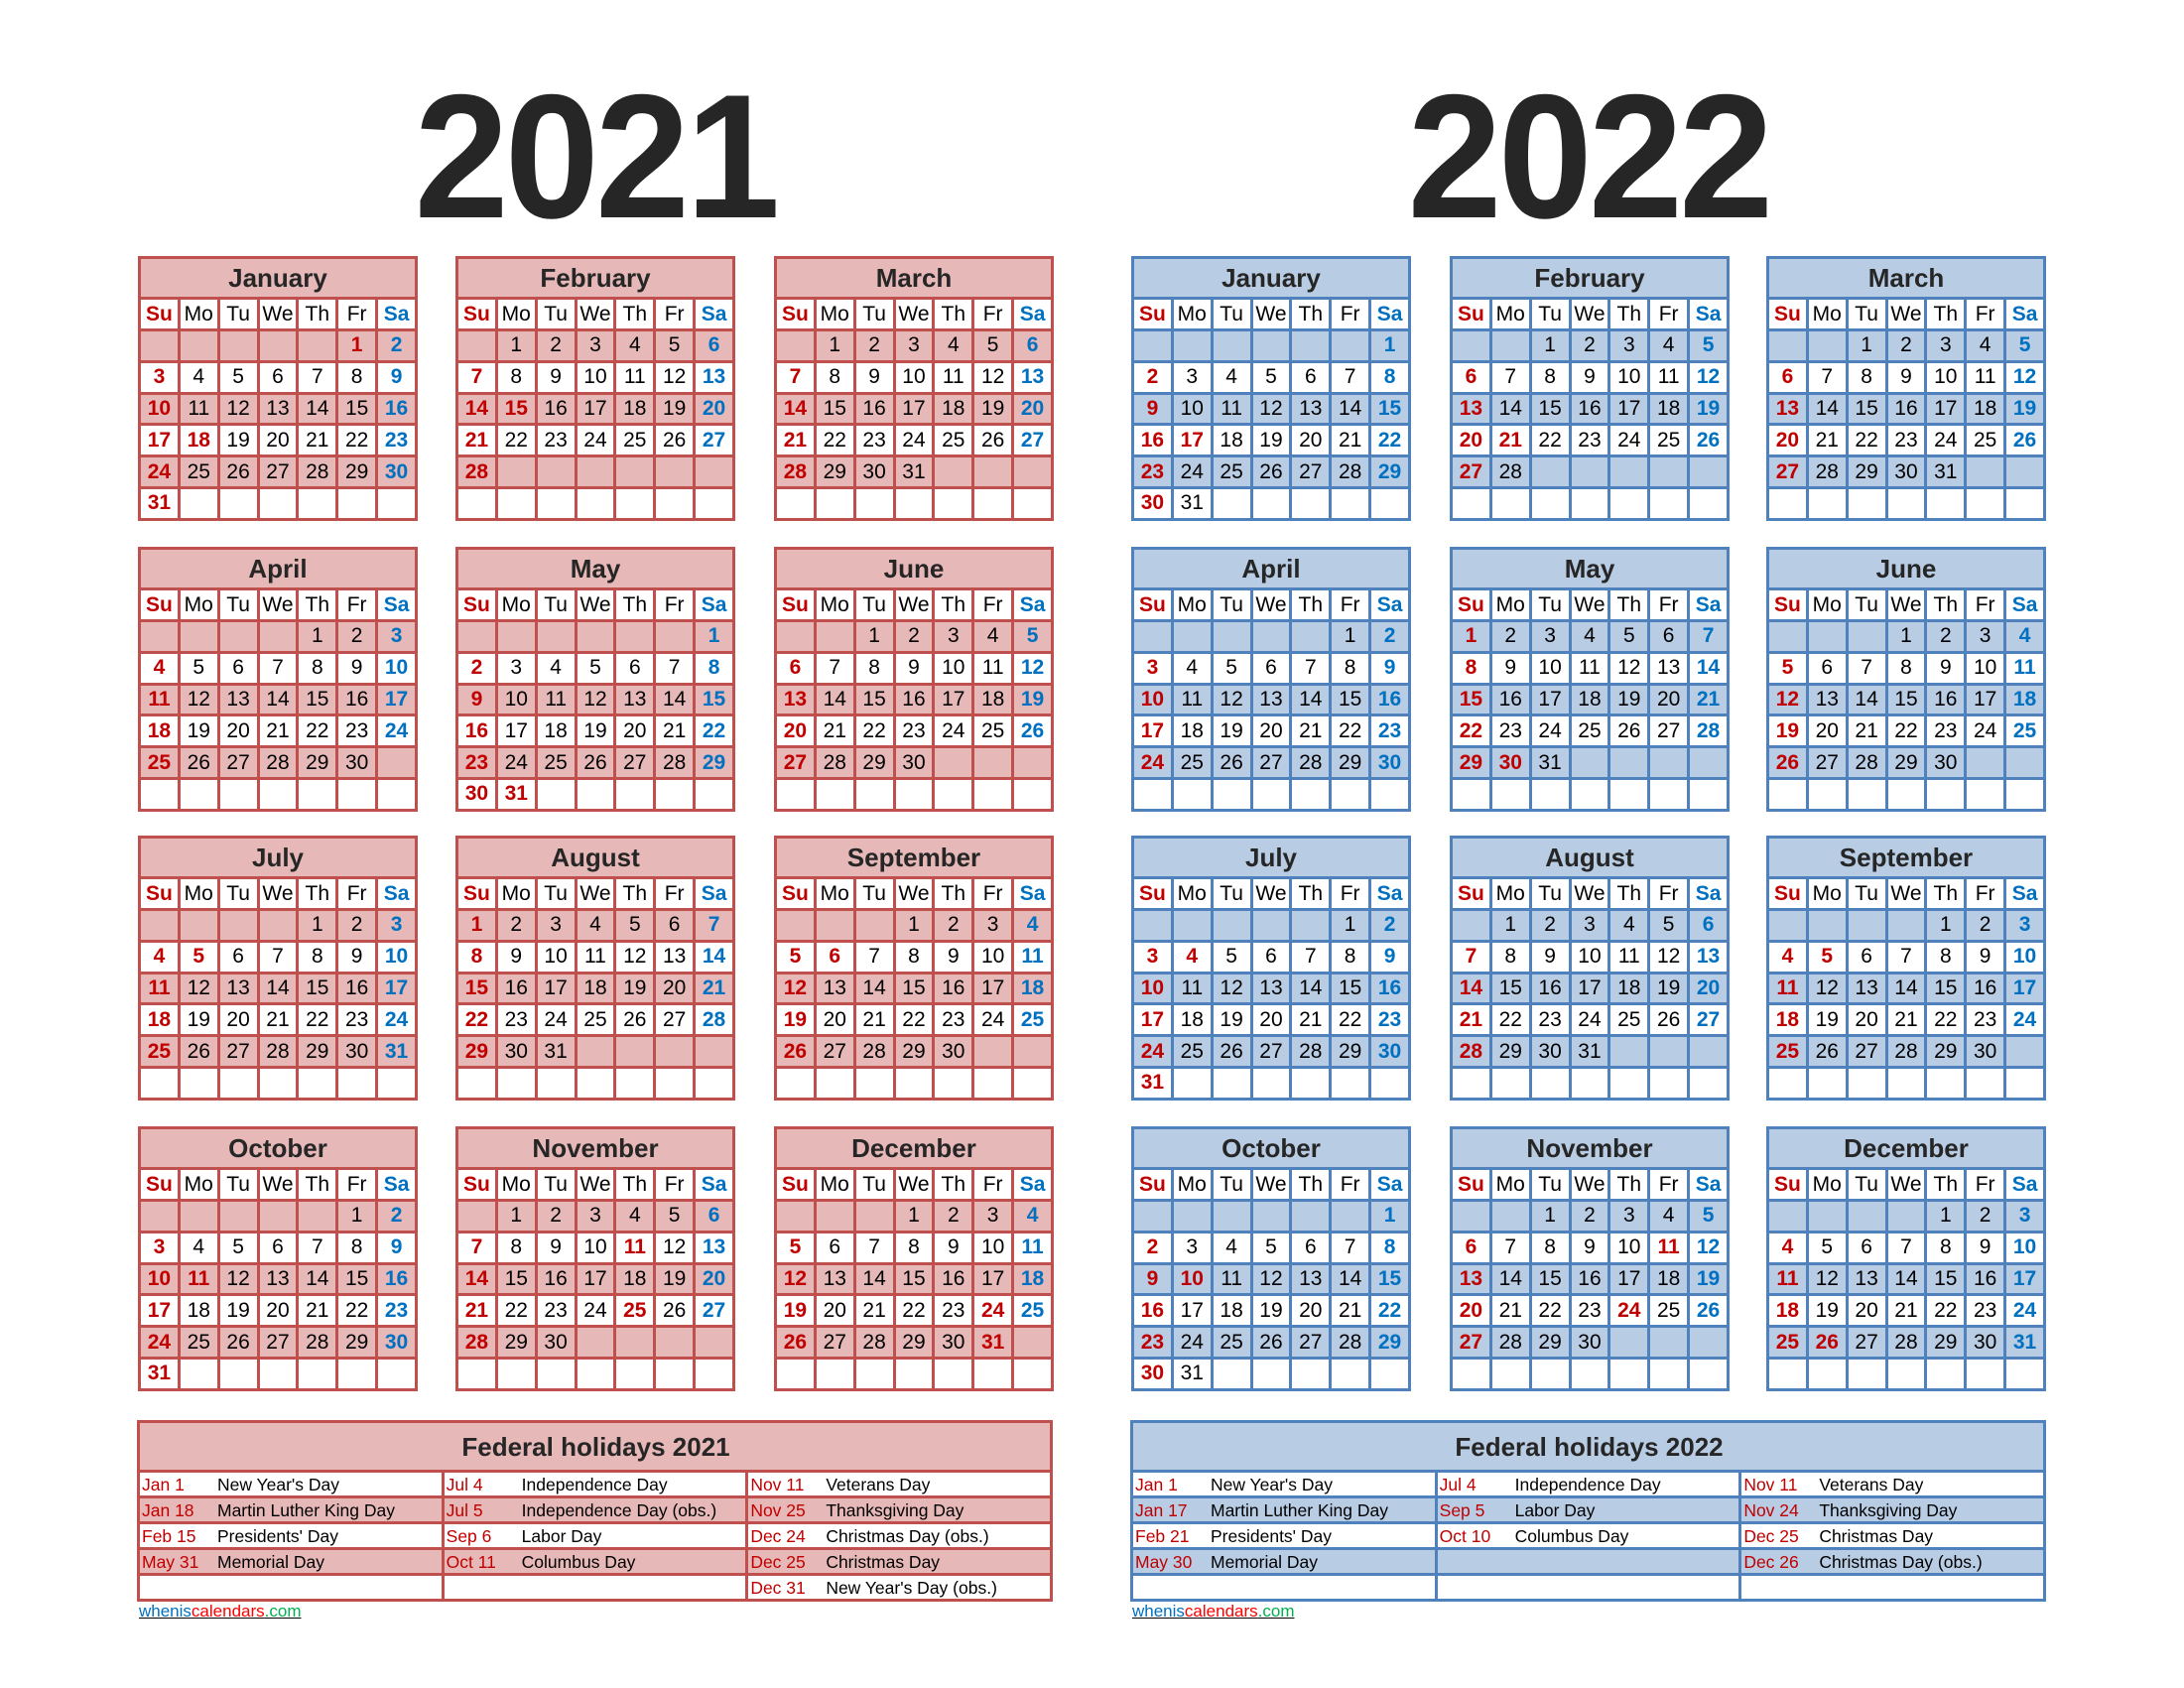 The height and width of the screenshot is (1688, 2184). Describe the element at coordinates (878, 1484) in the screenshot. I see `holiday-name: Veterans Day` at that location.